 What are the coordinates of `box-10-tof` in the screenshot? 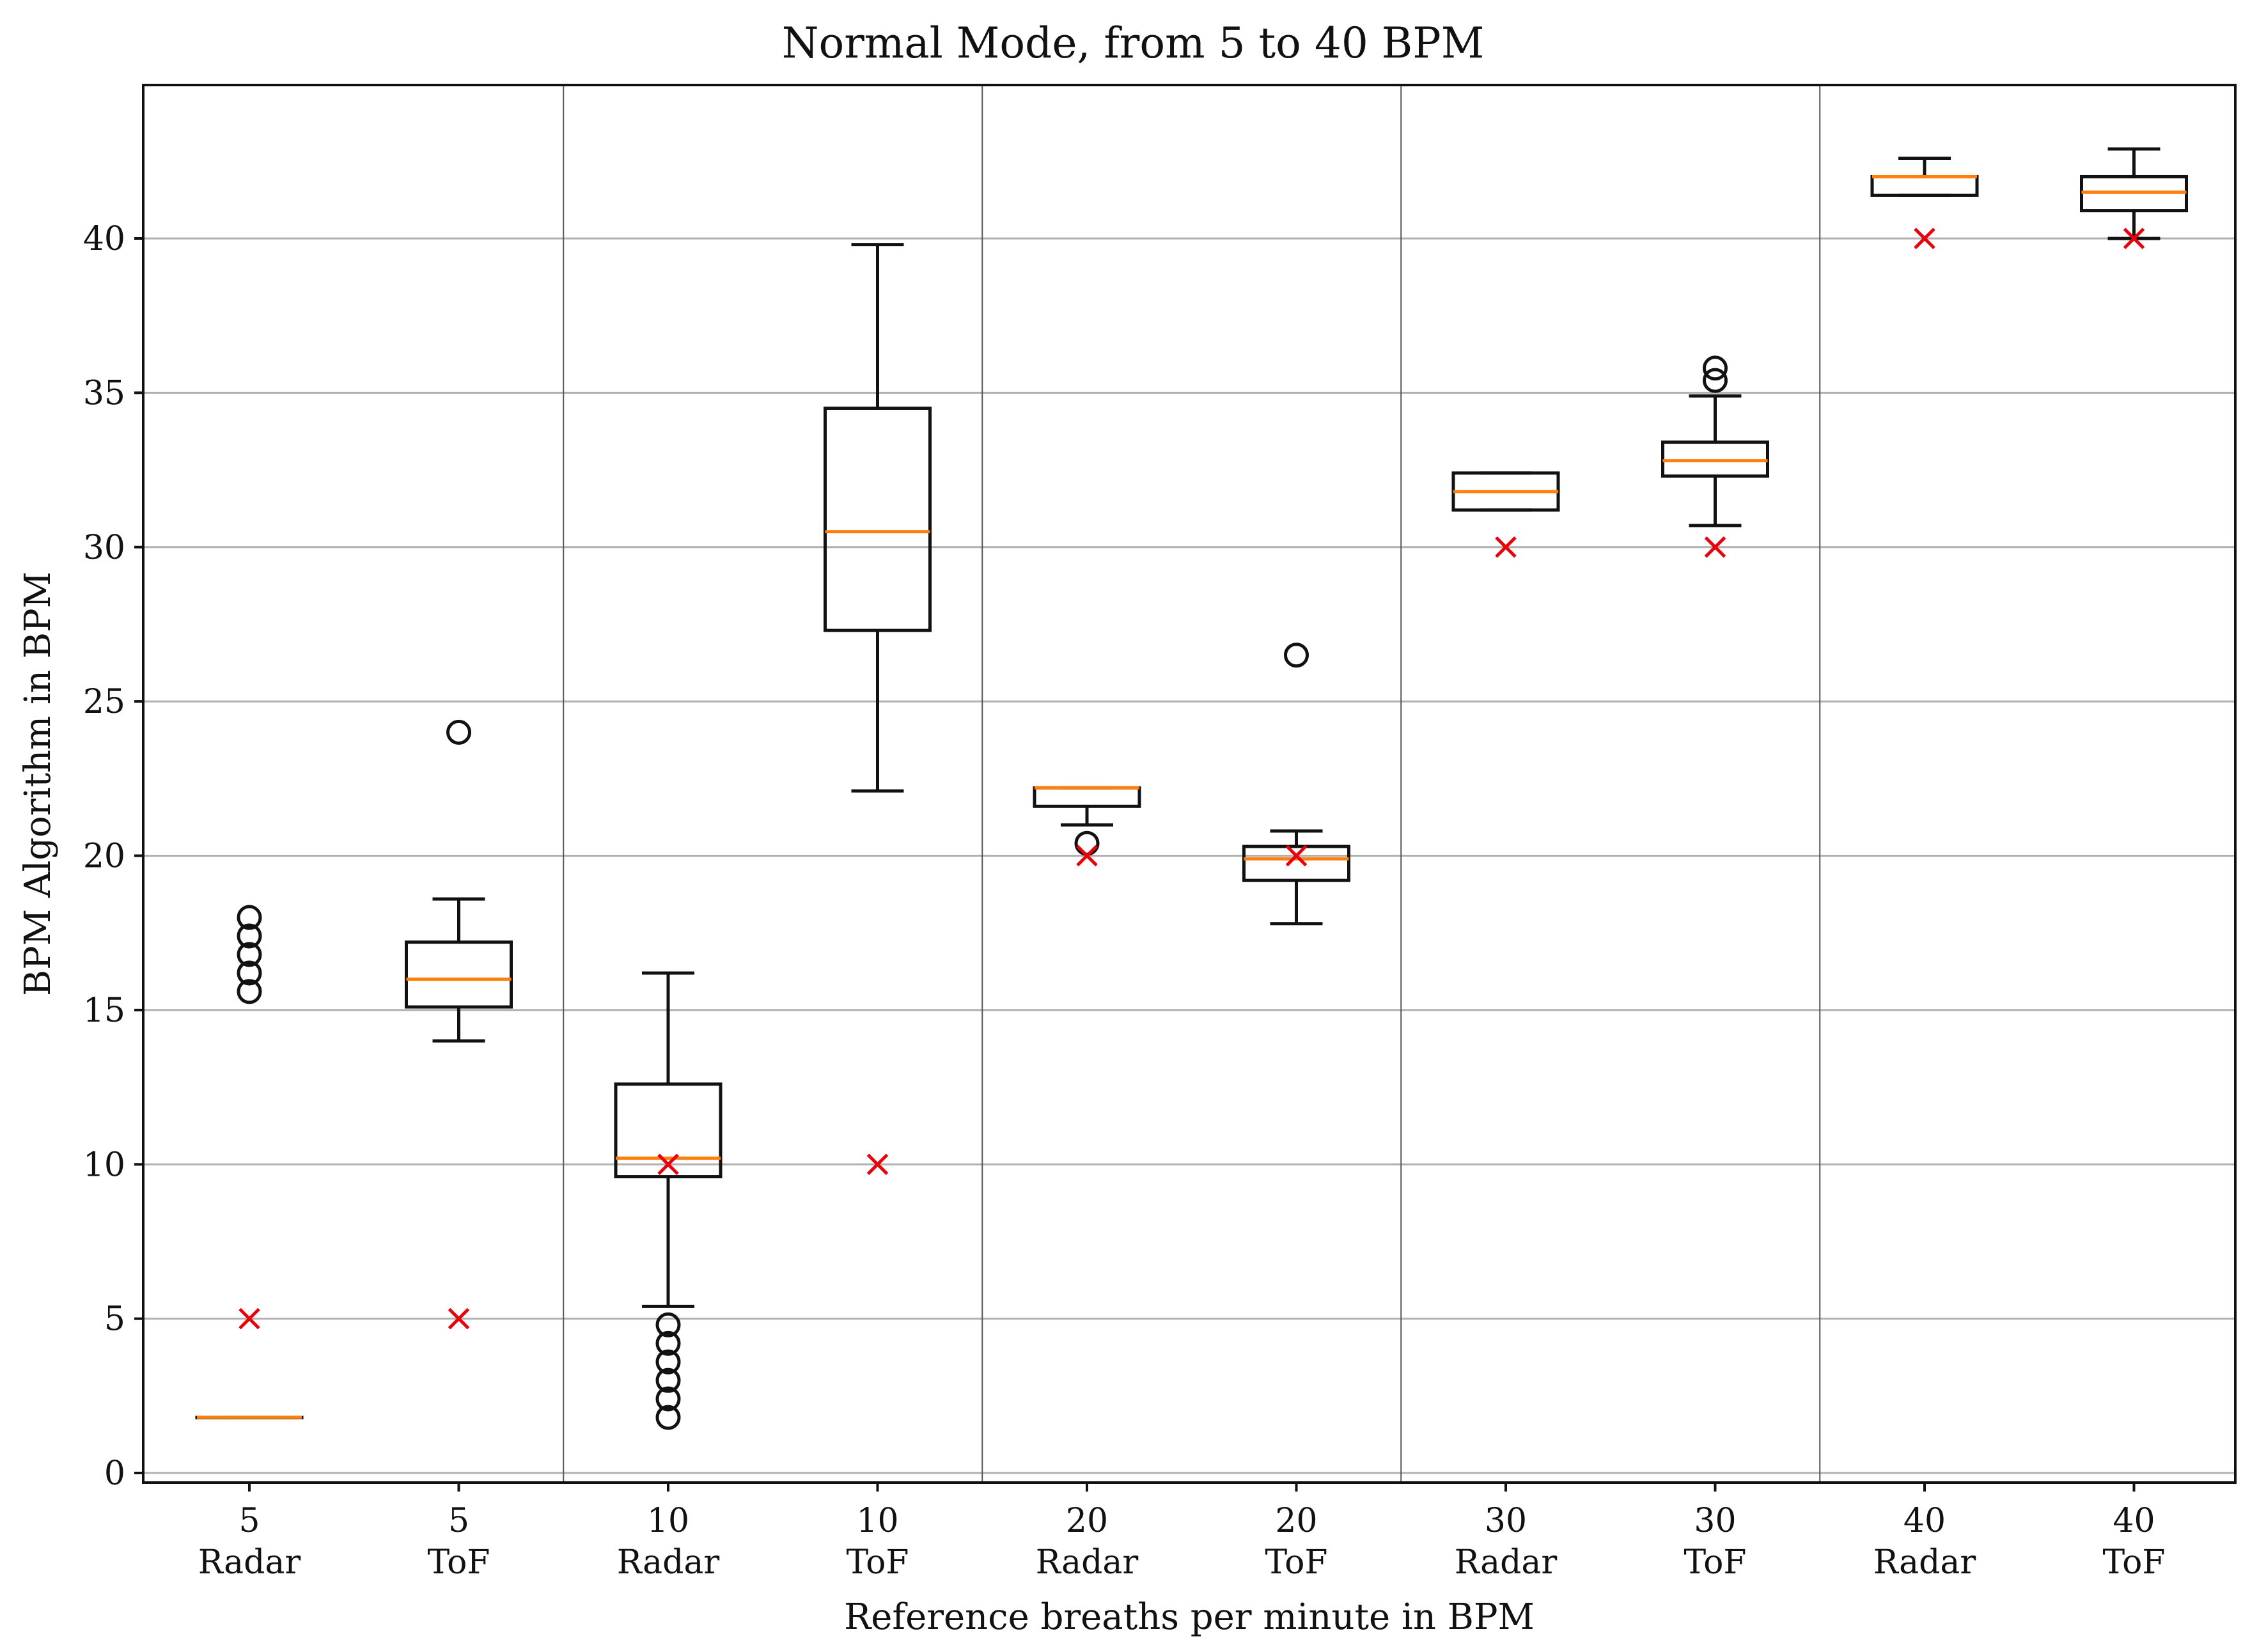 It's located at (878, 518).